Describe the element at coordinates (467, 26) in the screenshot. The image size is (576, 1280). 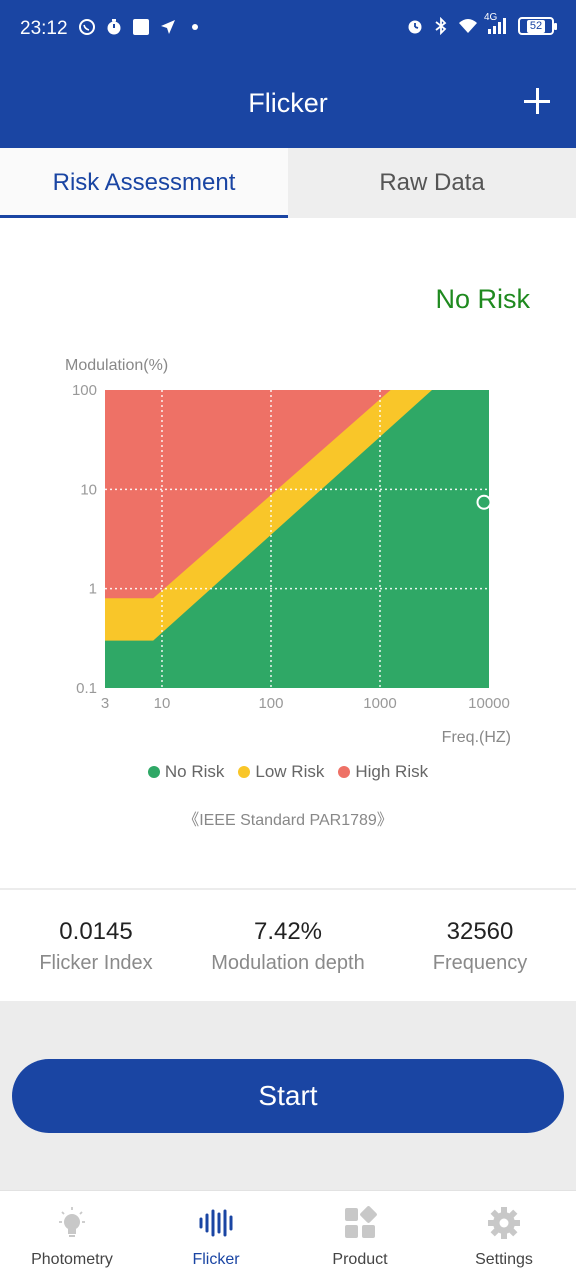
I see `wifi-icon` at that location.